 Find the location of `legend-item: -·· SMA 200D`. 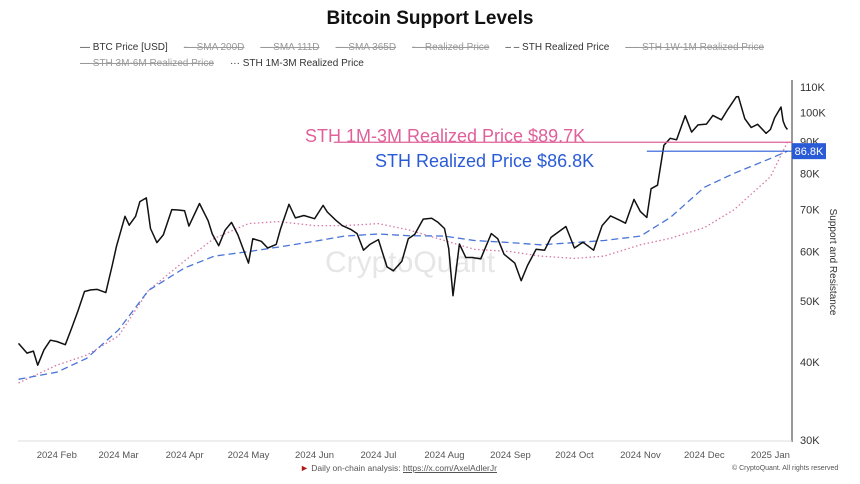

legend-item: -·· SMA 200D is located at coordinates (214, 47).